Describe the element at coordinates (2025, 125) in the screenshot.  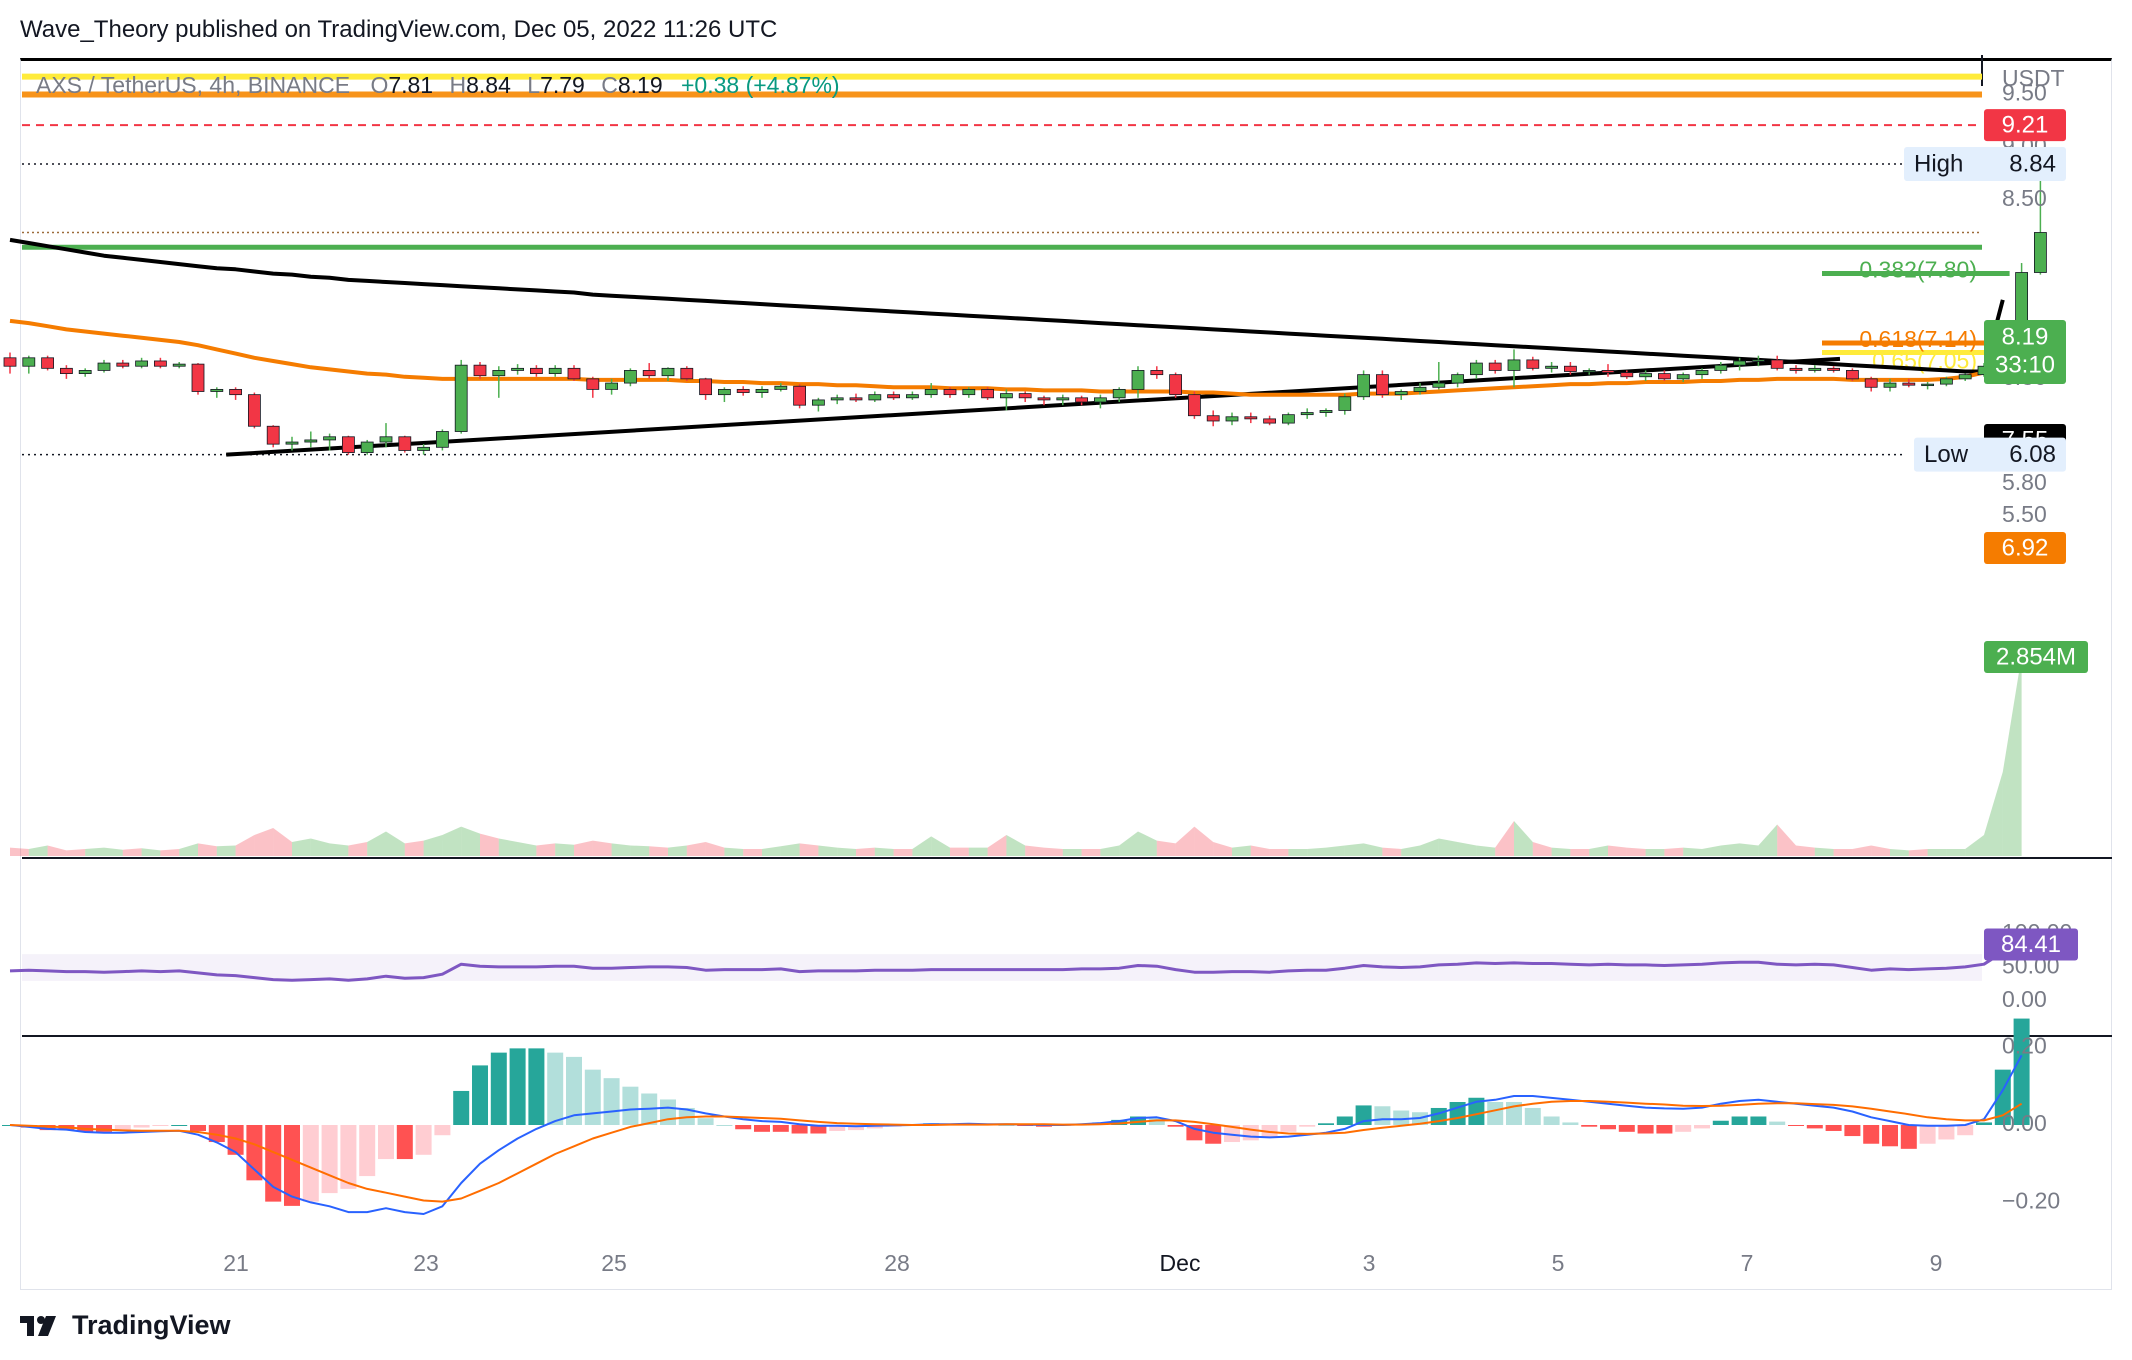
I see `resistance-price-badge-bg` at that location.